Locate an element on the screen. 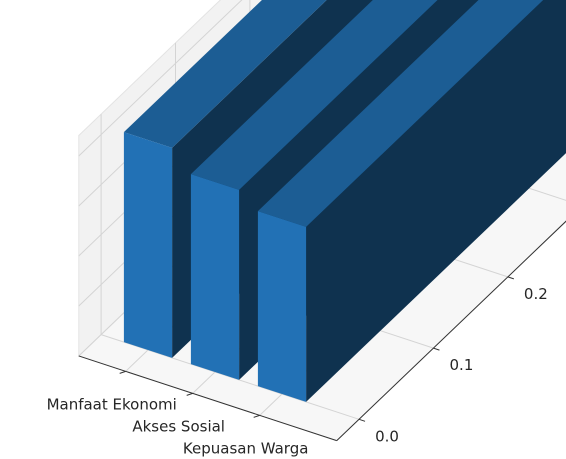 This screenshot has width=566, height=459. bar-top-face is located at coordinates (225, 74).